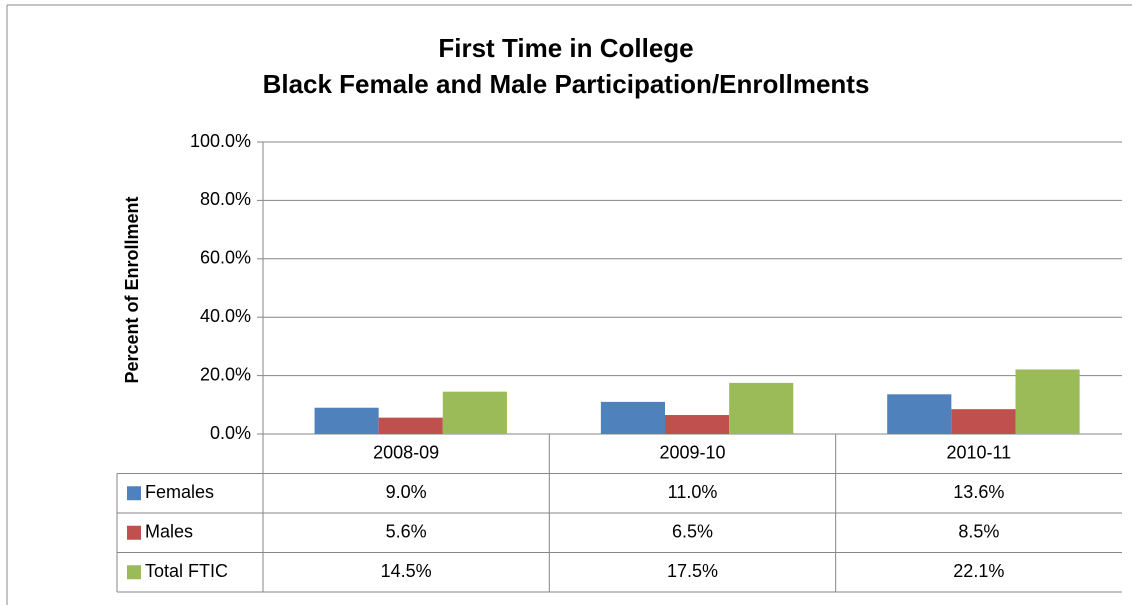  Describe the element at coordinates (978, 492) in the screenshot. I see `table-value: 13.6%` at that location.